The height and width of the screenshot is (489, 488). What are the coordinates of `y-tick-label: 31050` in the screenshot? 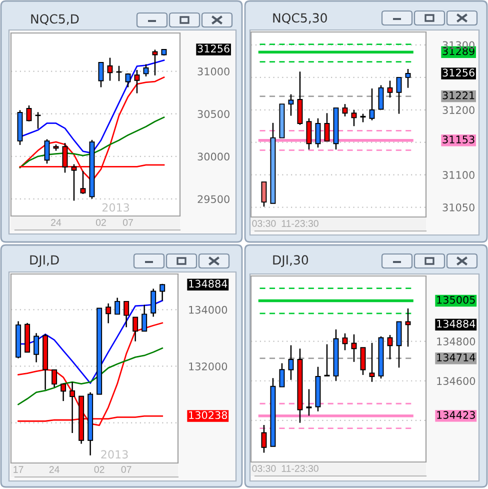 It's located at (458, 207).